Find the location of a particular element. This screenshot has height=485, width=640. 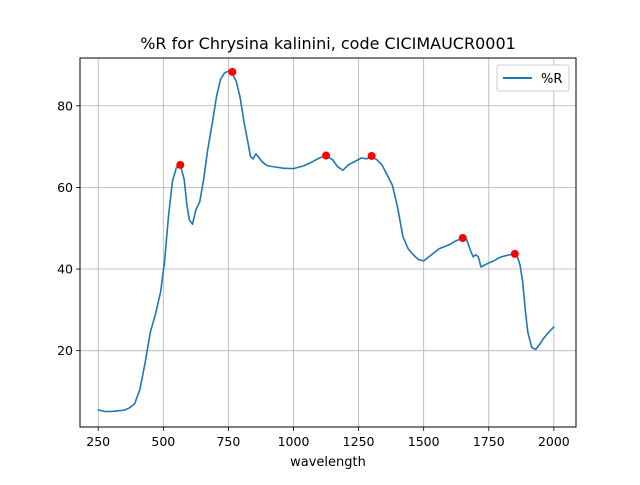

x-axis-label: wavelength is located at coordinates (328, 462).